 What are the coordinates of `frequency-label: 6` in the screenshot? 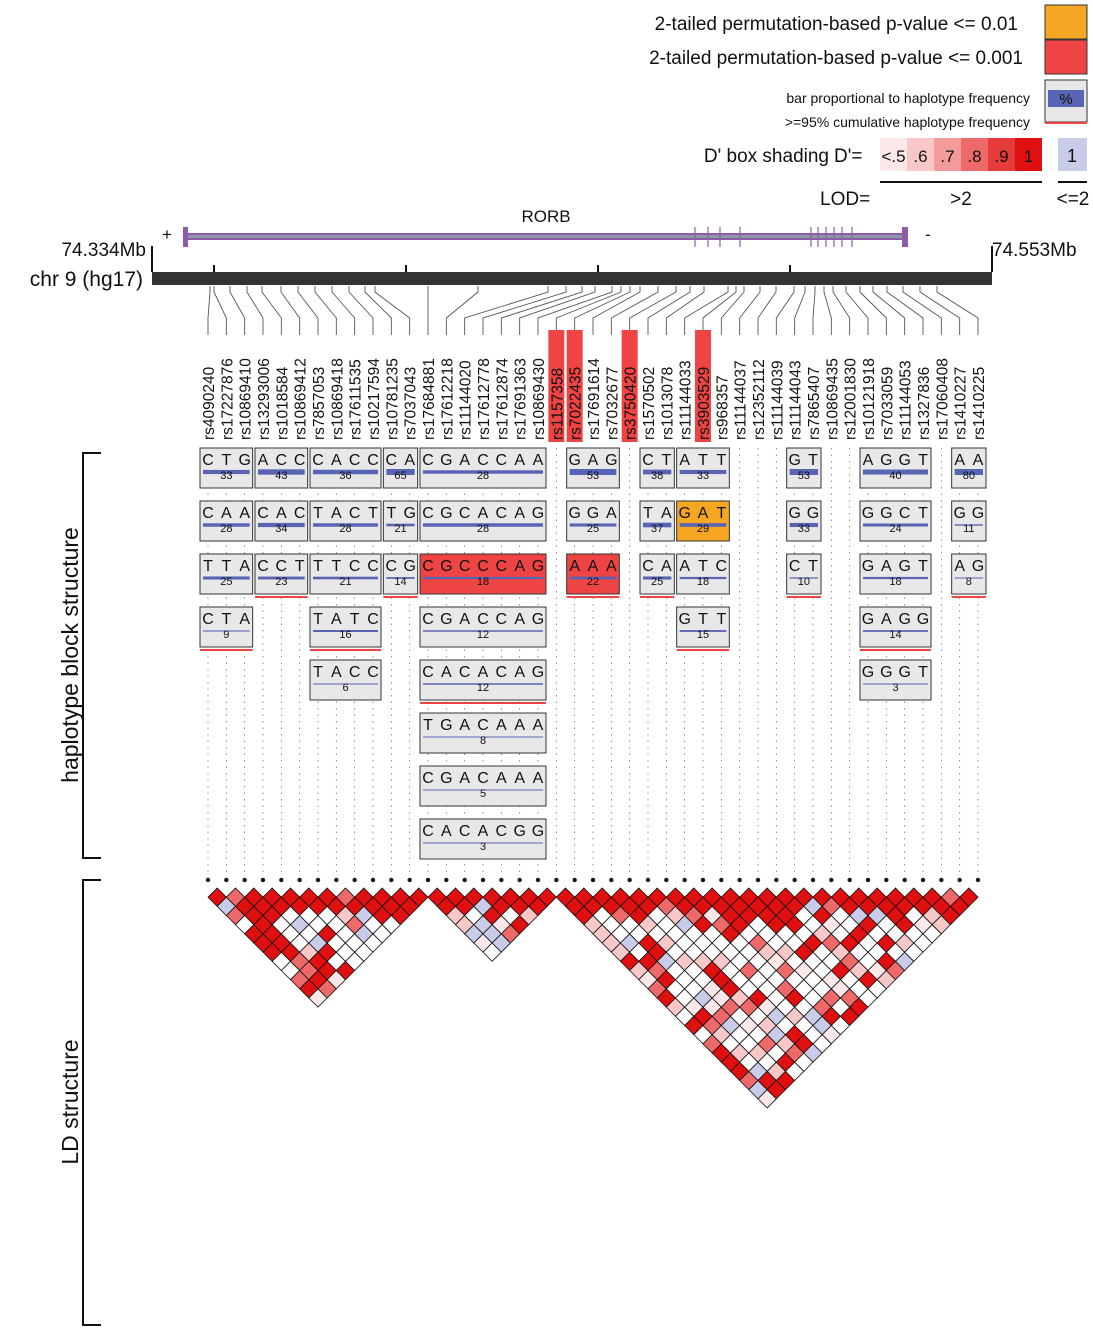 It's located at (345, 688).